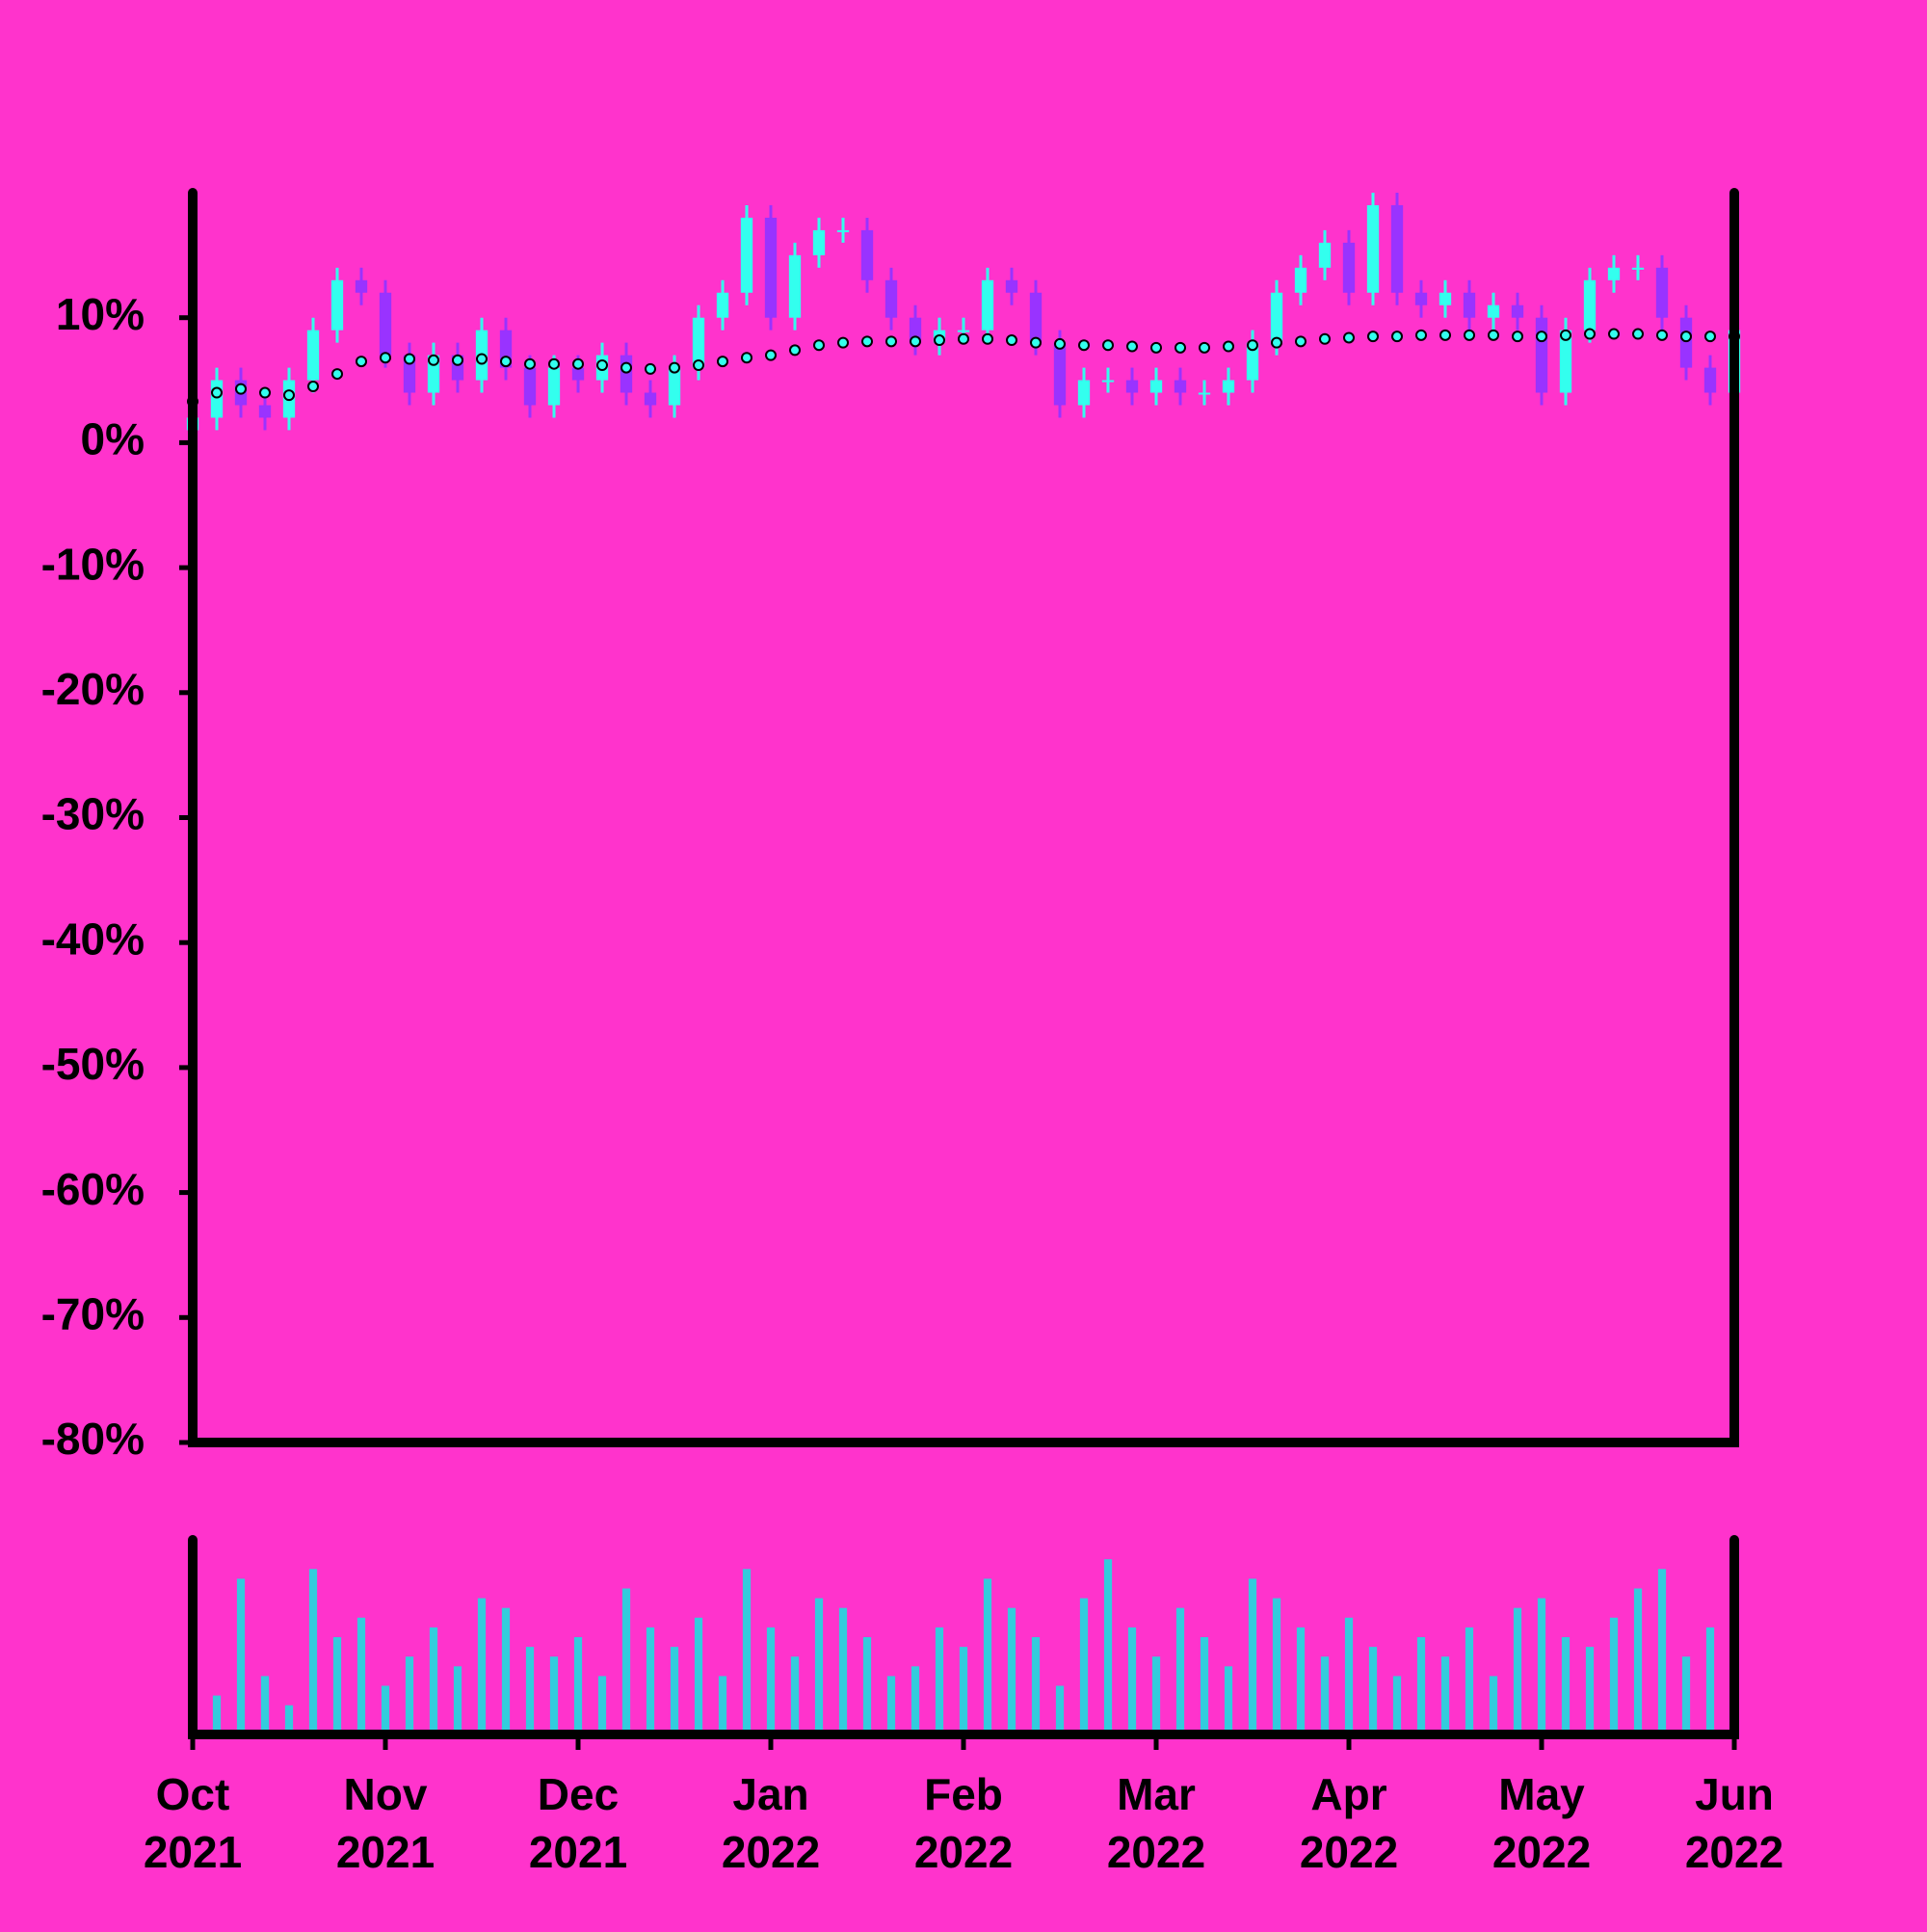 Image resolution: width=1927 pixels, height=1932 pixels. I want to click on y-tick-label: 10%, so click(100, 314).